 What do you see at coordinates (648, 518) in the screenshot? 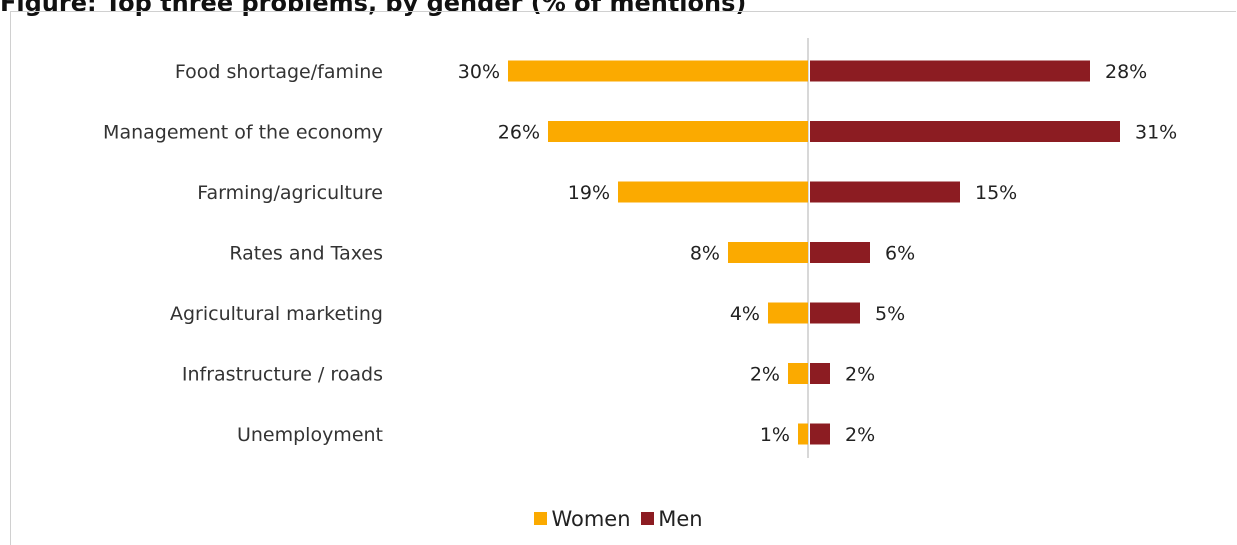
I see `legend-swatch-men` at bounding box center [648, 518].